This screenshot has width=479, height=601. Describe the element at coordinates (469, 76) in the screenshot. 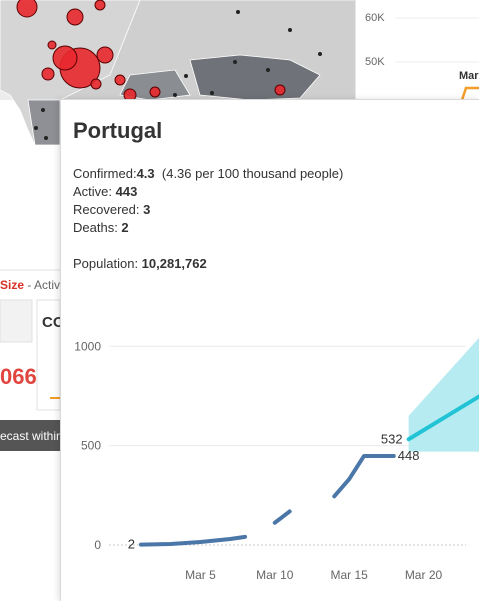

I see `bg-chart-annotation: Mar` at that location.